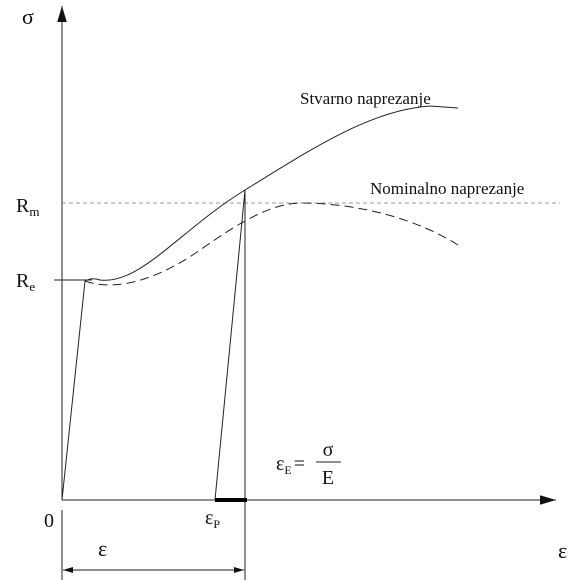 The width and height of the screenshot is (578, 581). I want to click on origin-label: 0, so click(49, 521).